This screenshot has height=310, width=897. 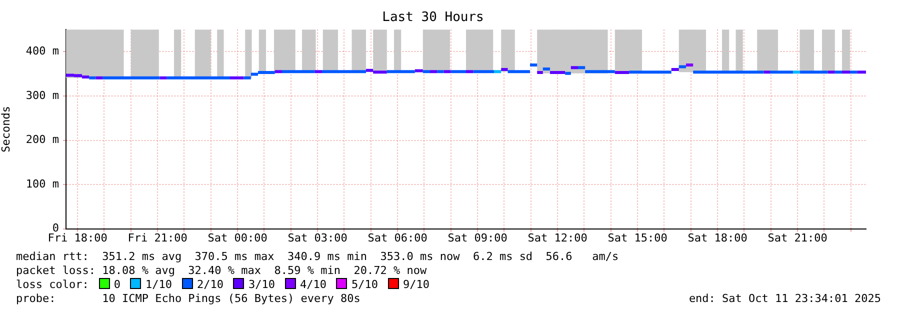 What do you see at coordinates (416, 284) in the screenshot?
I see `legend-label: 9/10` at bounding box center [416, 284].